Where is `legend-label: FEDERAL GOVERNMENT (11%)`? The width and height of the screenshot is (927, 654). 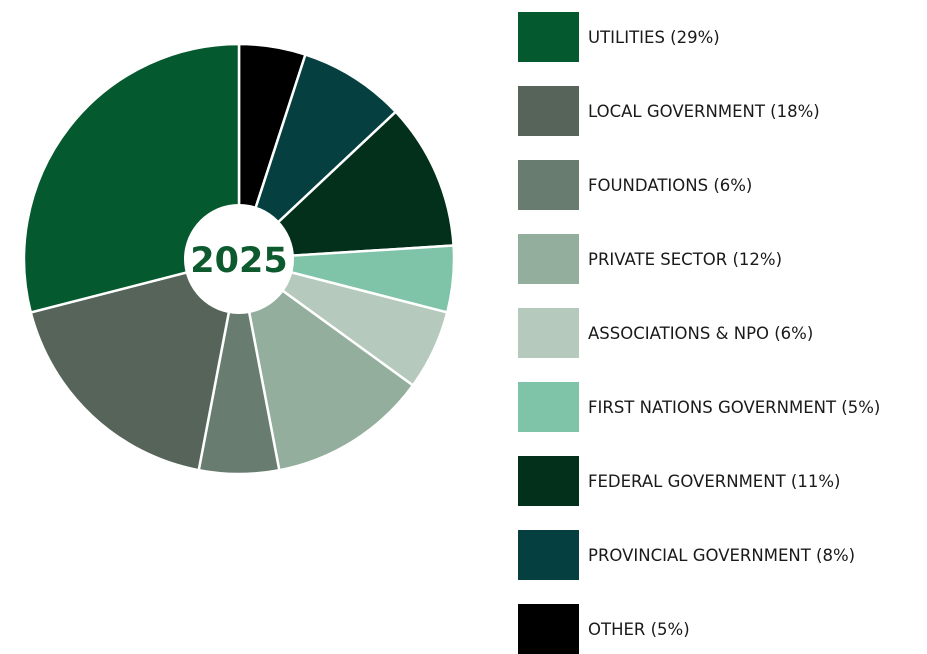 legend-label: FEDERAL GOVERNMENT (11%) is located at coordinates (714, 481).